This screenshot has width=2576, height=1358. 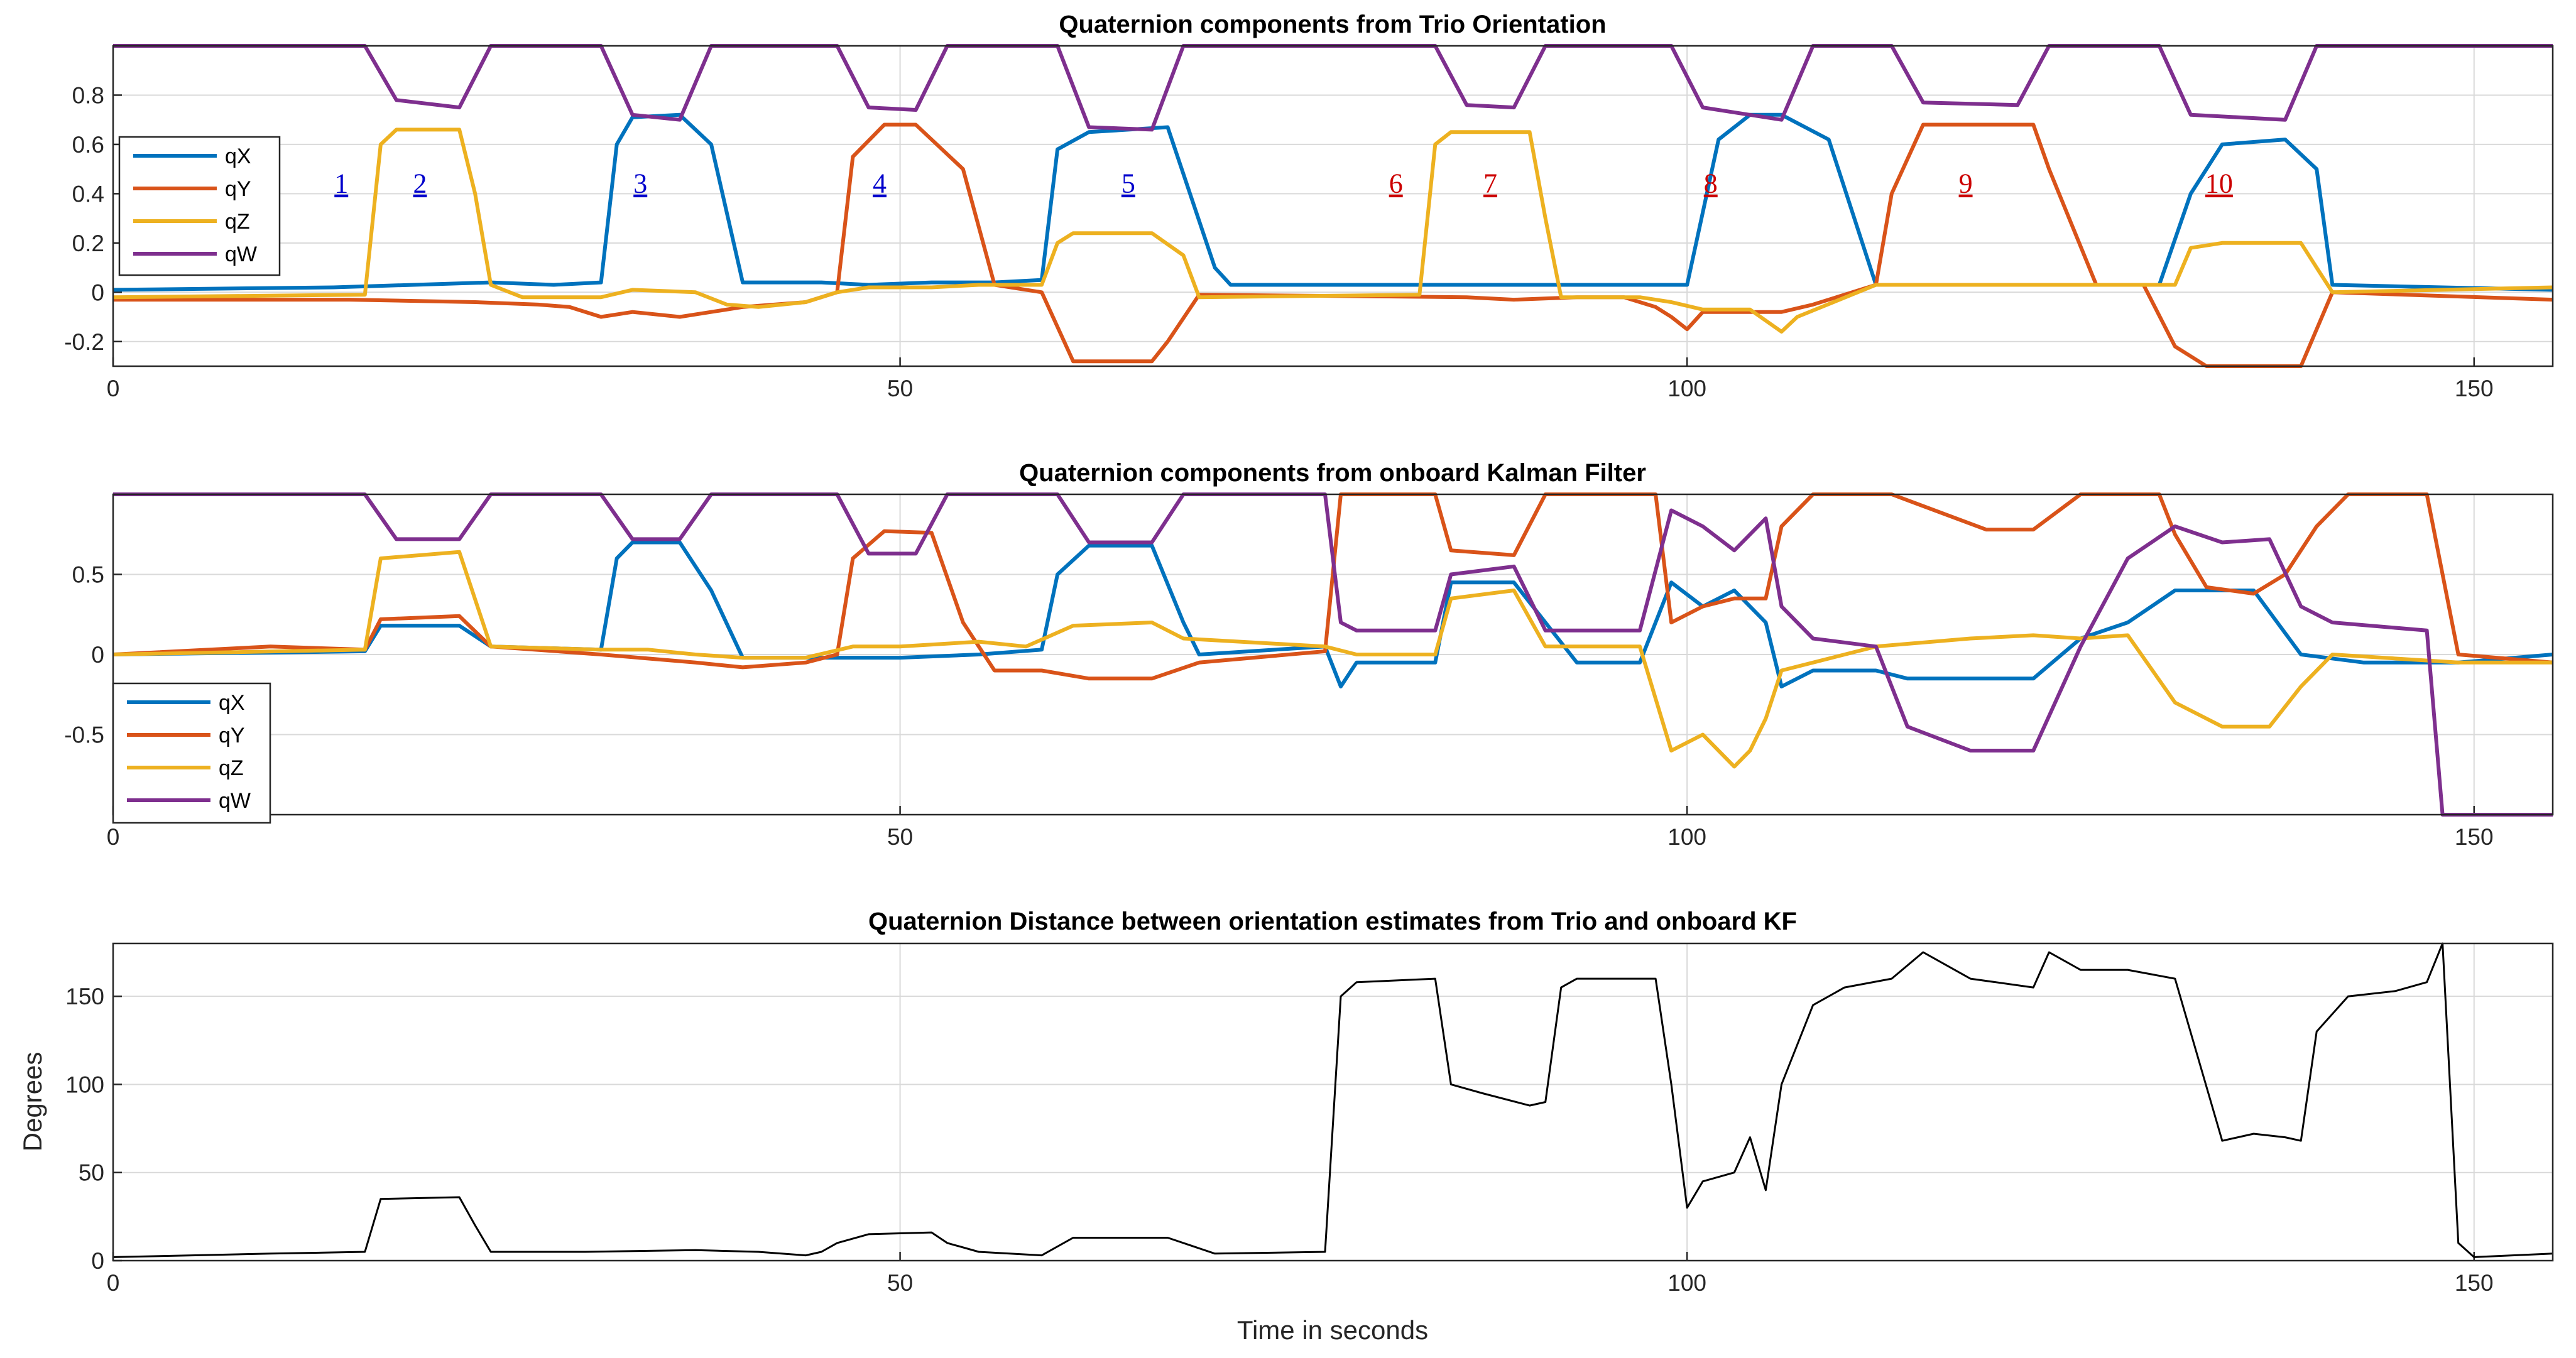 What do you see at coordinates (84, 996) in the screenshot?
I see `y-tick-label: 150` at bounding box center [84, 996].